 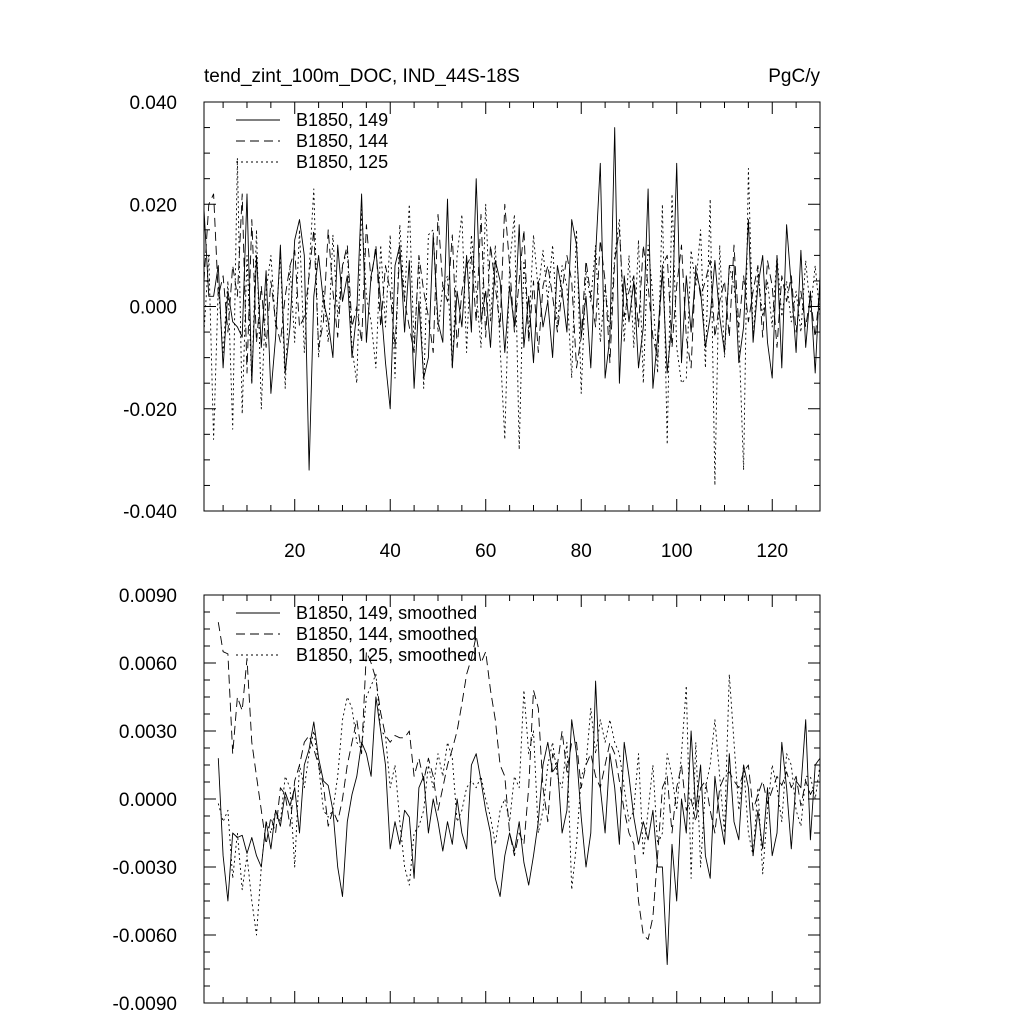 I want to click on y-tick-label: 0.020, so click(x=153, y=205).